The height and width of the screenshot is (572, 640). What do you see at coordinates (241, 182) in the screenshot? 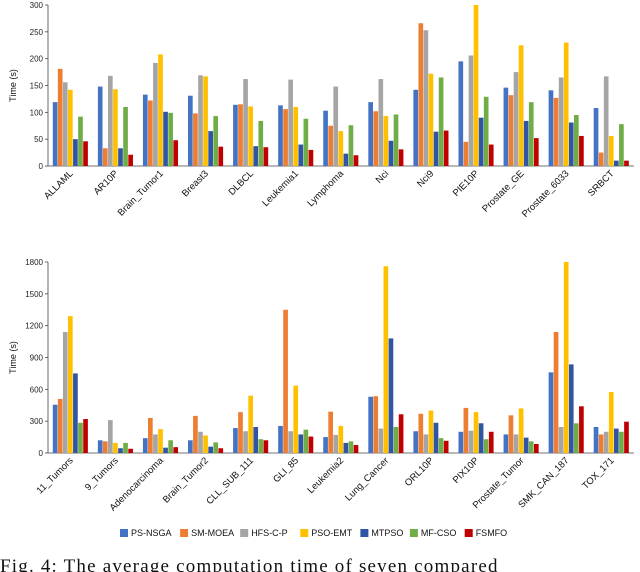
I see `x-tick-label: DLBCL` at bounding box center [241, 182].